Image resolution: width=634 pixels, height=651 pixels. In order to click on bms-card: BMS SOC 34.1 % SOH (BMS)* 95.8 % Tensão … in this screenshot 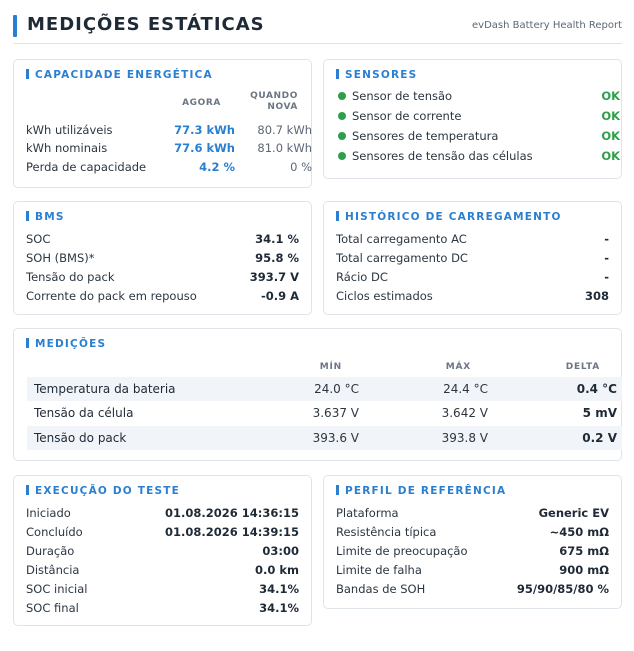, I will do `click(162, 258)`.